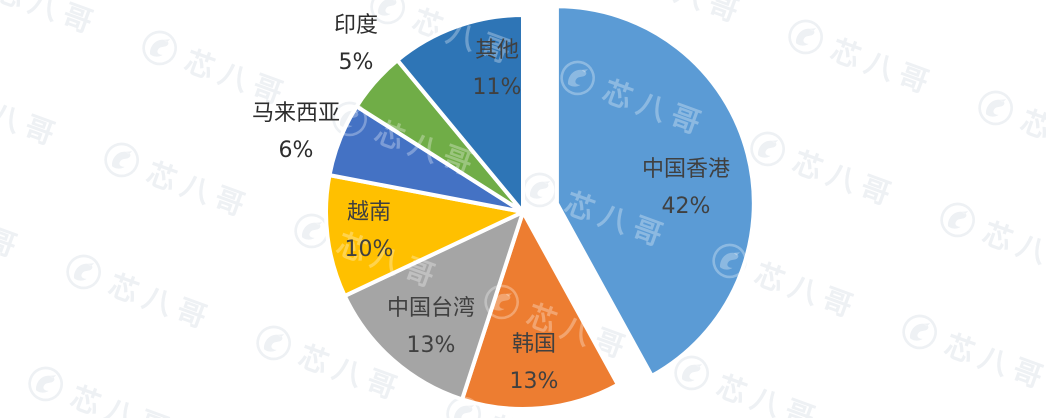 This screenshot has width=1046, height=418. Describe the element at coordinates (540, 310) in the screenshot. I see `pie-slice-south-korea` at that location.